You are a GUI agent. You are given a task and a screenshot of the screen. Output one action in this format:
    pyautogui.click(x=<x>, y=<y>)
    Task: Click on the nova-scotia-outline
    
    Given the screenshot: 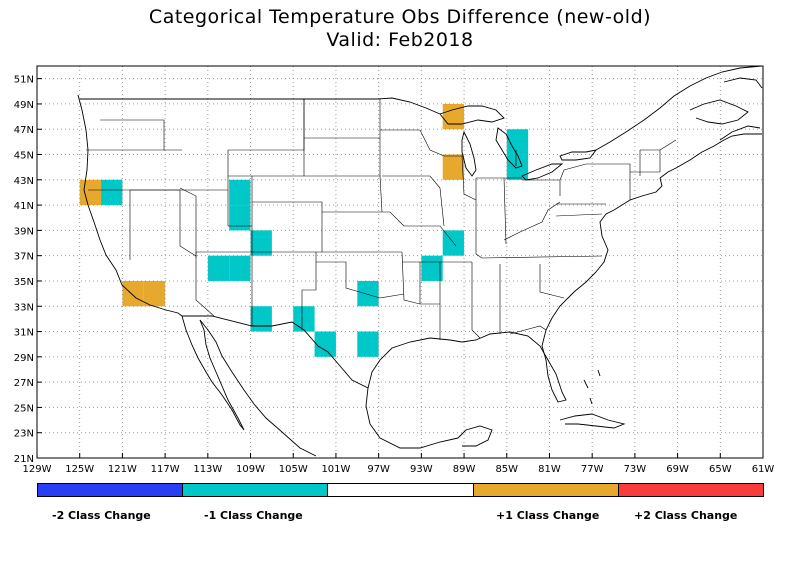 What is the action you would take?
    pyautogui.click(x=740, y=133)
    